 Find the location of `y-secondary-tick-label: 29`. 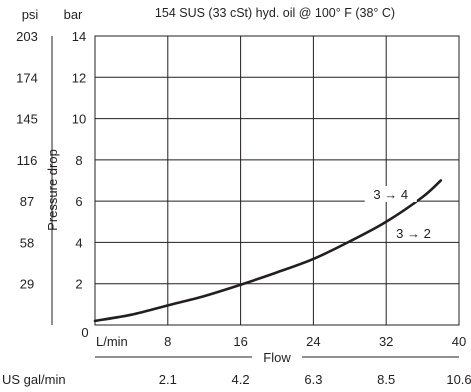

y-secondary-tick-label: 29 is located at coordinates (27, 284).